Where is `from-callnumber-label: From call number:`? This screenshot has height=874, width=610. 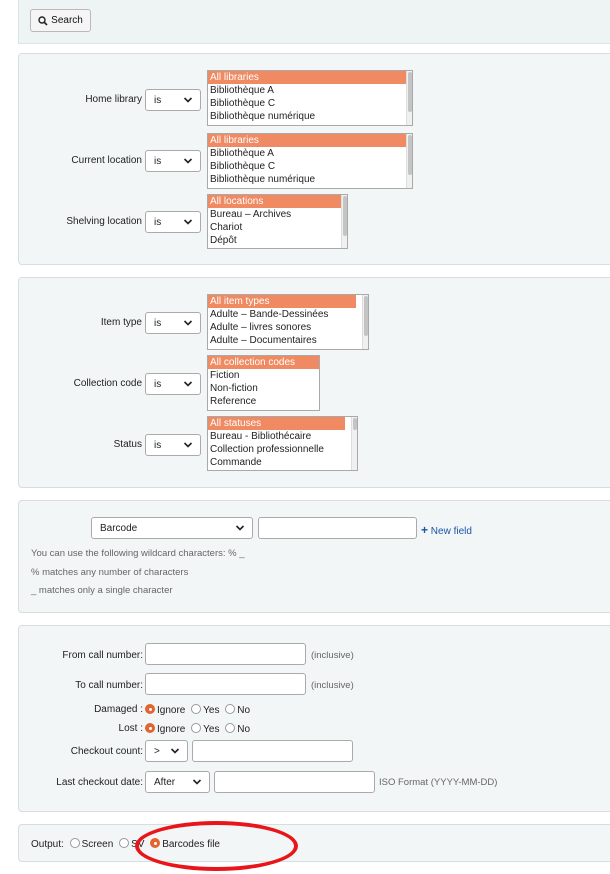
from-callnumber-label: From call number: is located at coordinates (102, 655).